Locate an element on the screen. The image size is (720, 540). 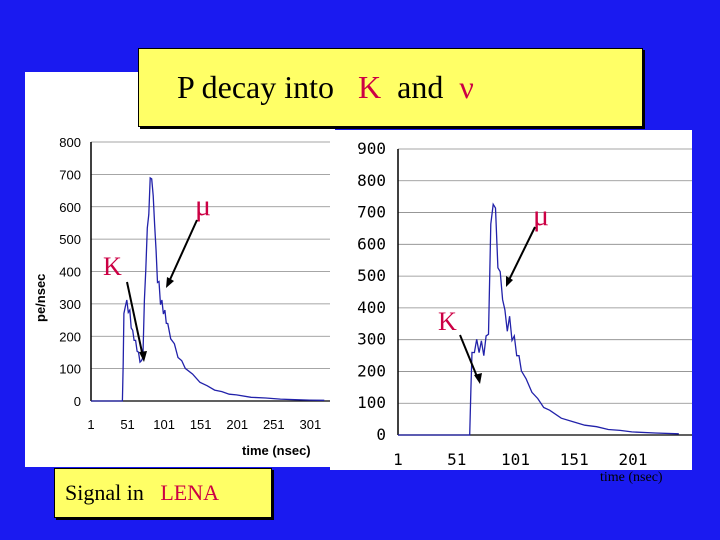
right-y-tick-label: 300 is located at coordinates (371, 339).